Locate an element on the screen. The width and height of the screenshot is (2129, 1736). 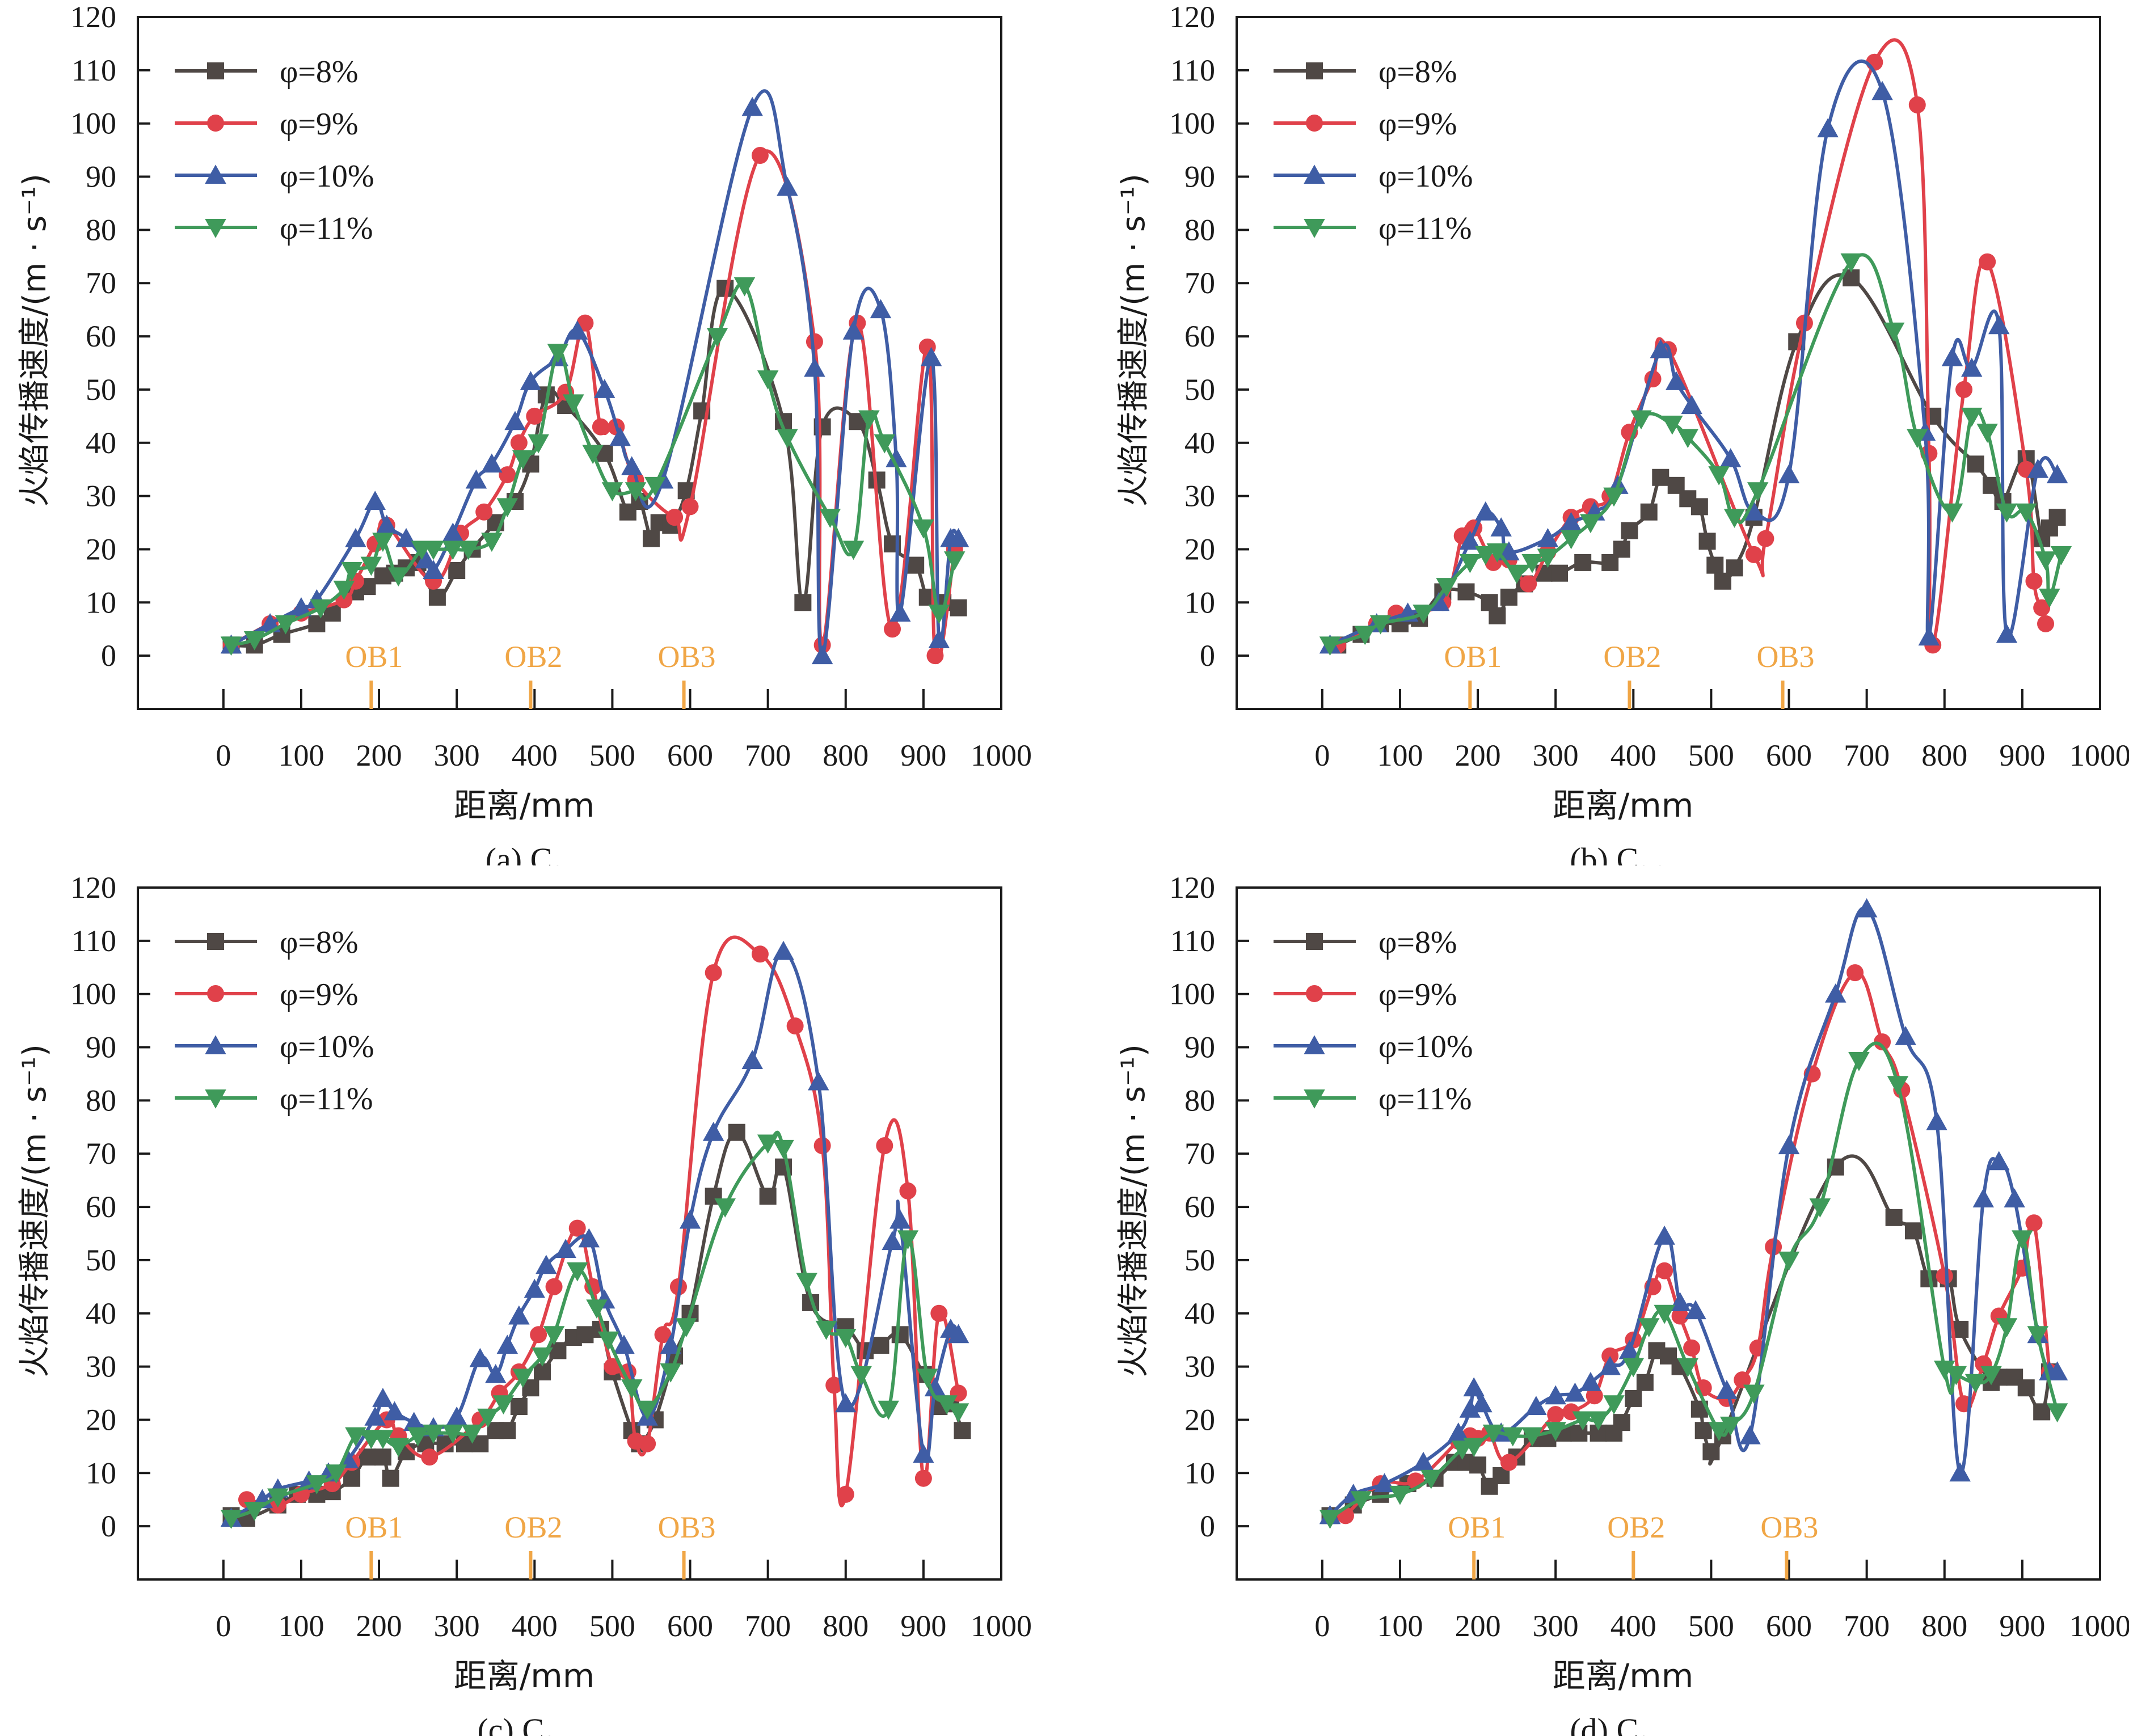
obstacle-label: OB1 is located at coordinates (1473, 657).